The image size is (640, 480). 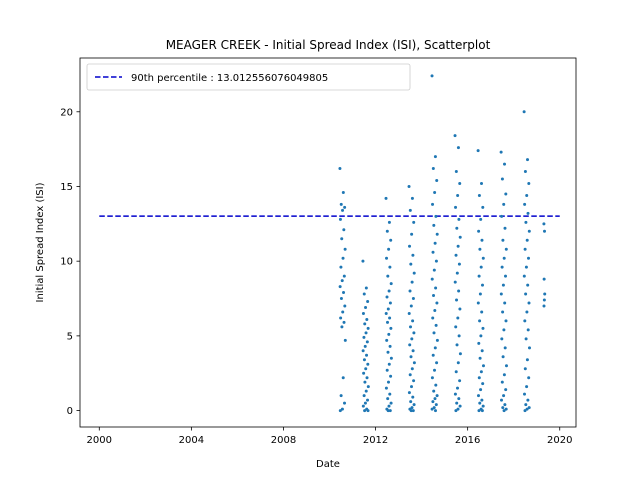 I want to click on x-tick-label: 2012, so click(x=375, y=440).